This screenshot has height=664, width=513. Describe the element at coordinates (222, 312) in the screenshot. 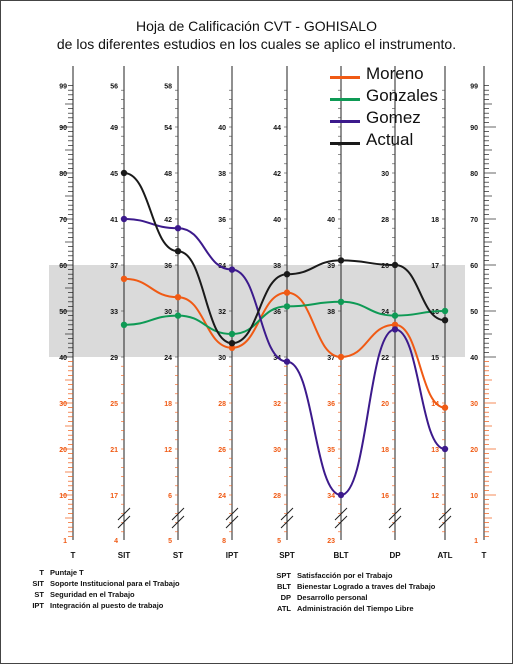

I see `scale-label: 32` at that location.